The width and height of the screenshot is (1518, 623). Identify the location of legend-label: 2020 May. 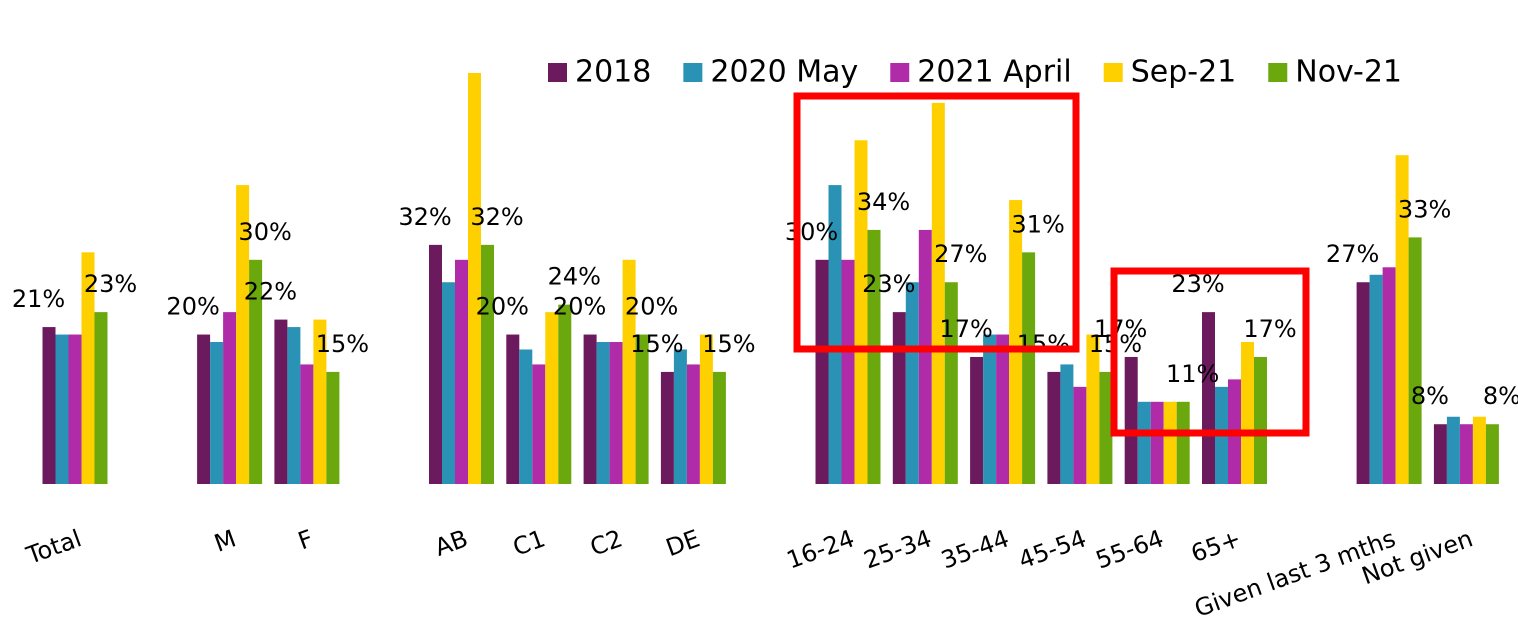
(784, 72).